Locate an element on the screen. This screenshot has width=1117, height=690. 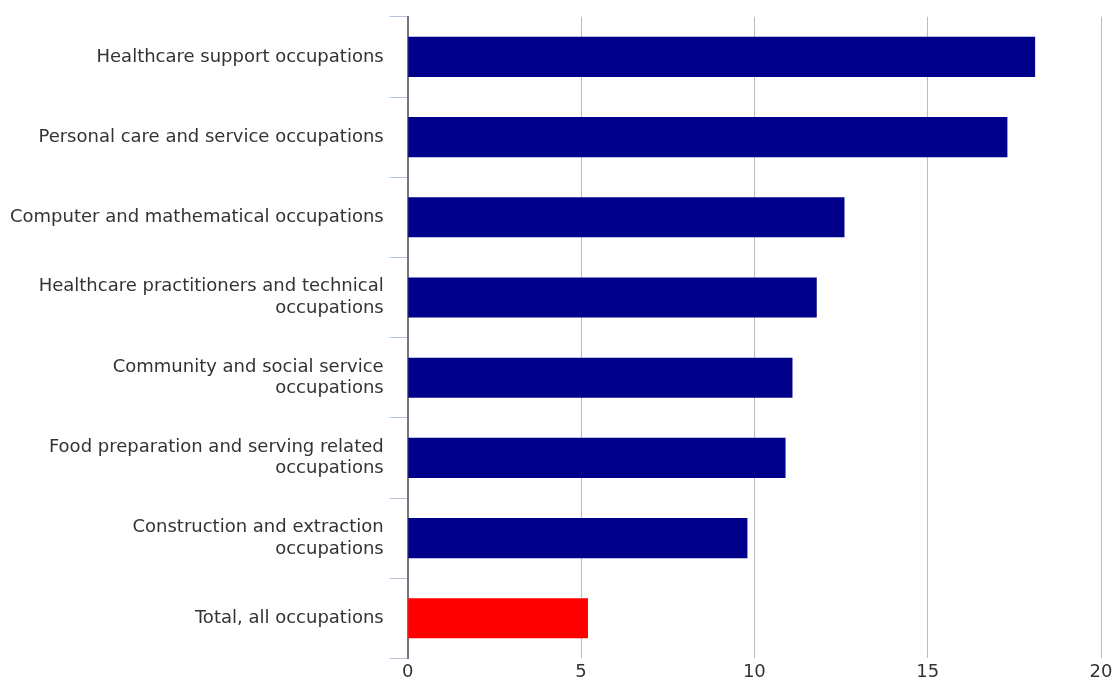
y-tick-label: Healthcare practitioners and technical occupations is located at coordinates (211, 295).